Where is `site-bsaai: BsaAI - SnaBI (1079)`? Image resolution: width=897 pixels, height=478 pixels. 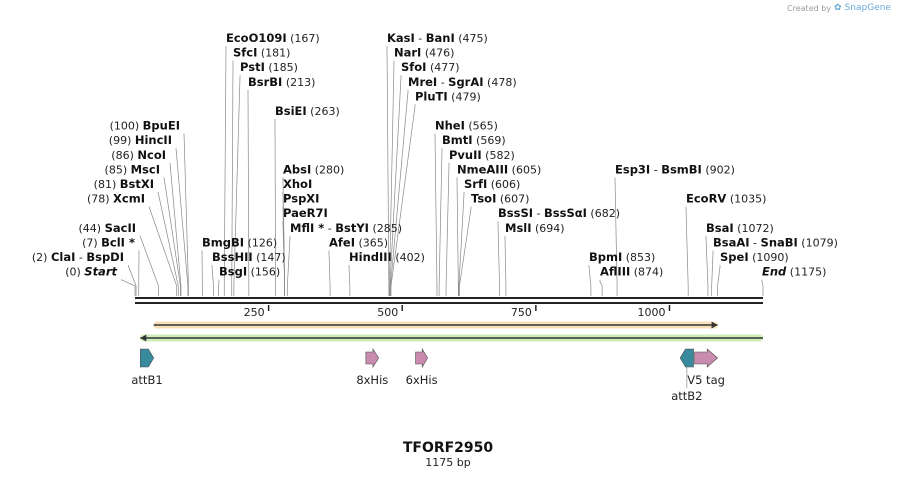 site-bsaai: BsaAI - SnaBI (1079) is located at coordinates (775, 242).